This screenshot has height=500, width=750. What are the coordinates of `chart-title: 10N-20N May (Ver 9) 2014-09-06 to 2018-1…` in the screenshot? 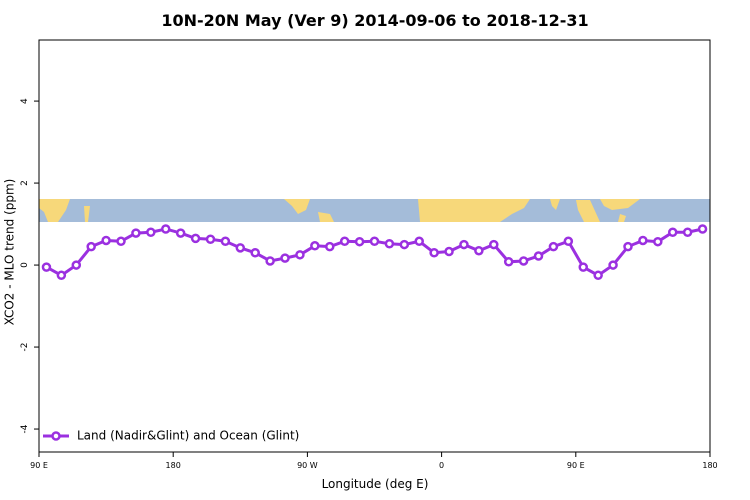 It's located at (374, 20).